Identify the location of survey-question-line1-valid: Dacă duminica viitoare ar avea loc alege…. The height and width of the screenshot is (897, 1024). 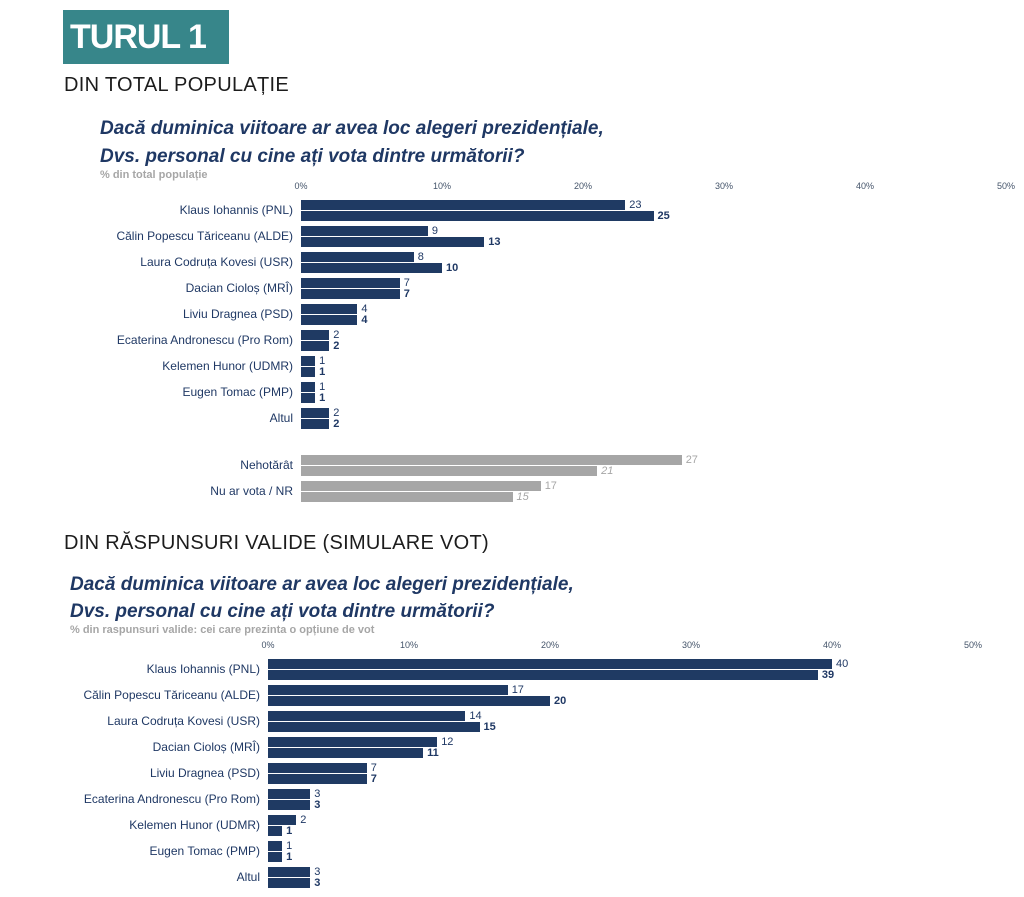
(322, 584).